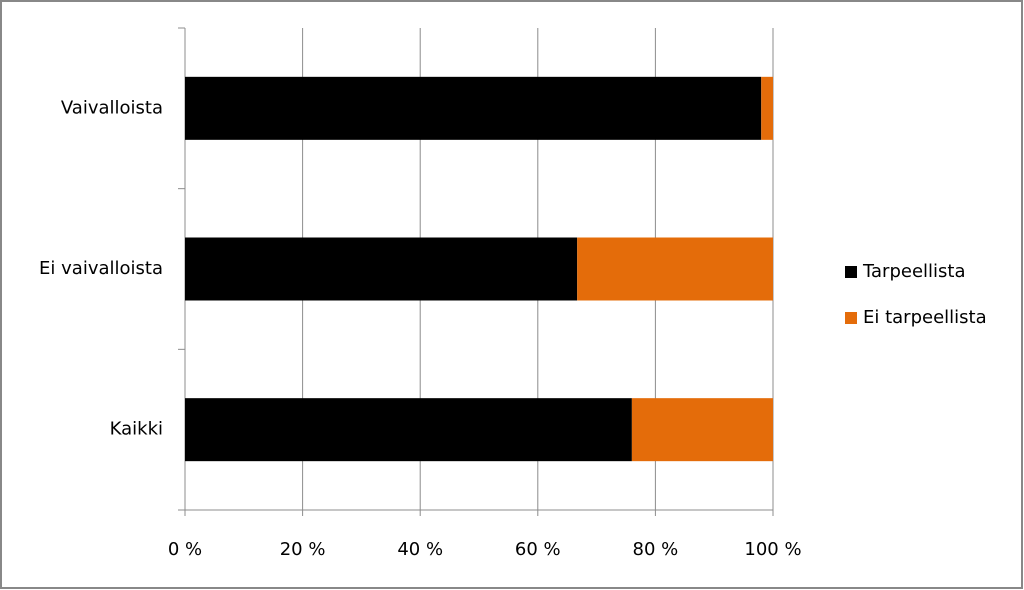 This screenshot has width=1024, height=590. Describe the element at coordinates (538, 549) in the screenshot. I see `x-tick-label: 60 %` at that location.